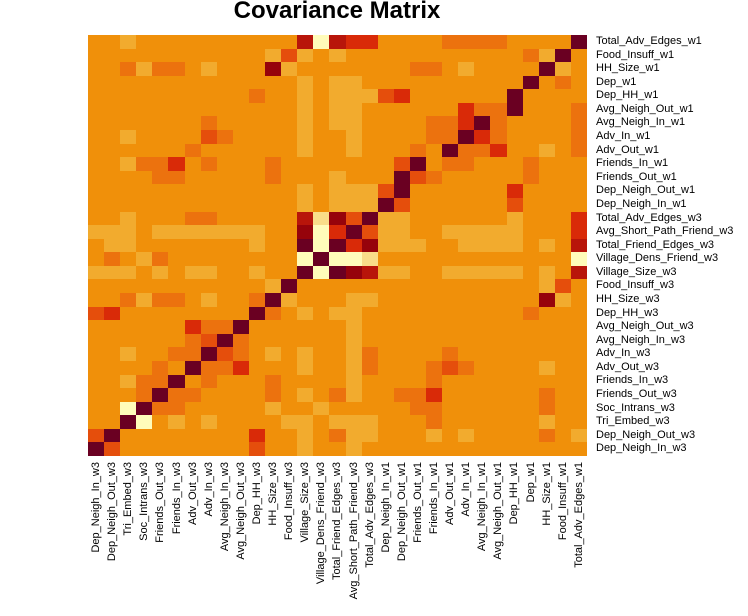 This screenshot has width=748, height=616. I want to click on x-tick: Friends_In_w1, so click(434, 537).